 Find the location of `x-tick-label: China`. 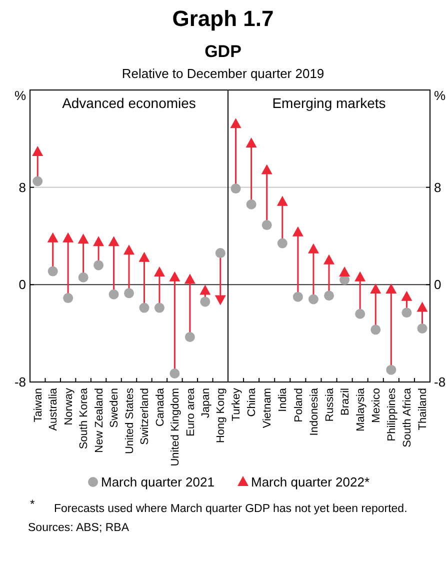

x-tick-label: China is located at coordinates (252, 402).